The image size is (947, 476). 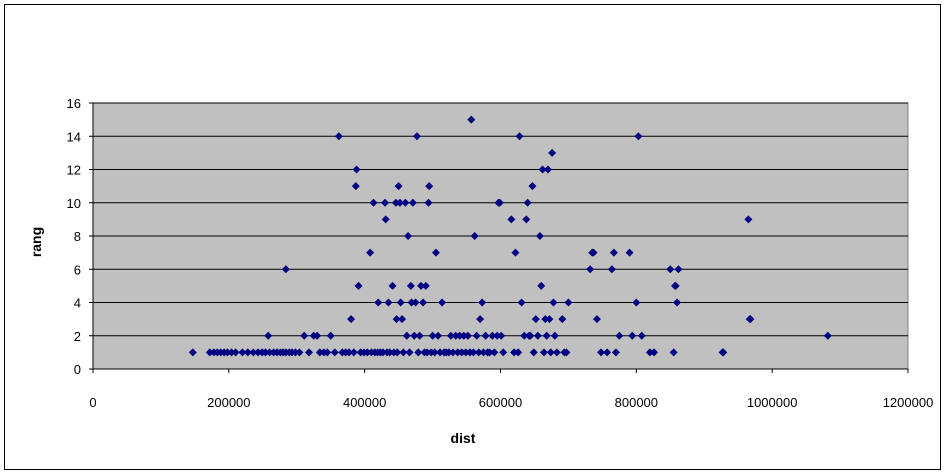 I want to click on y-axis-title: rang, so click(x=36, y=242).